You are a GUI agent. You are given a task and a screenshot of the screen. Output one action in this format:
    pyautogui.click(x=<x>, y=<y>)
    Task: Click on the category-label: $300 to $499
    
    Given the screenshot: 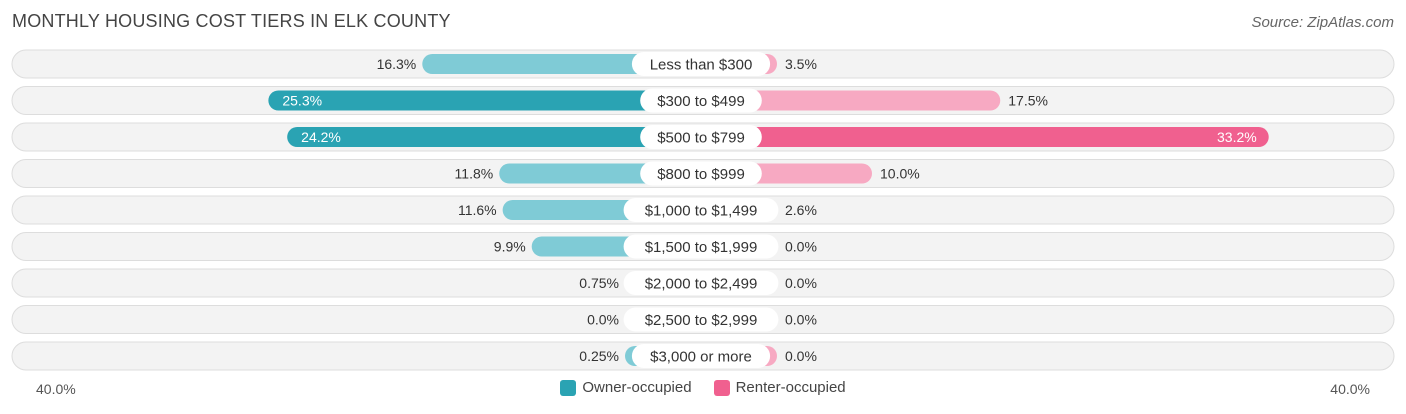 What is the action you would take?
    pyautogui.click(x=701, y=101)
    